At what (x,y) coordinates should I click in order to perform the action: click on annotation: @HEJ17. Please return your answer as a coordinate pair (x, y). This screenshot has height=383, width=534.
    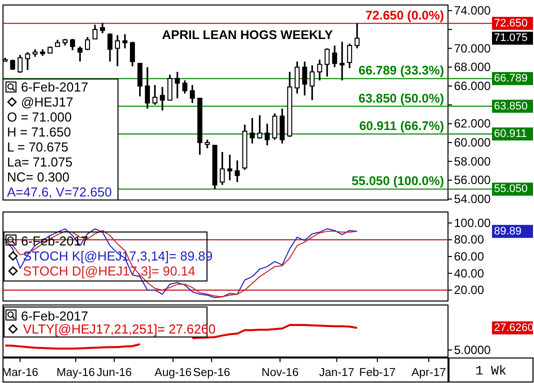
    Looking at the image, I should click on (47, 102).